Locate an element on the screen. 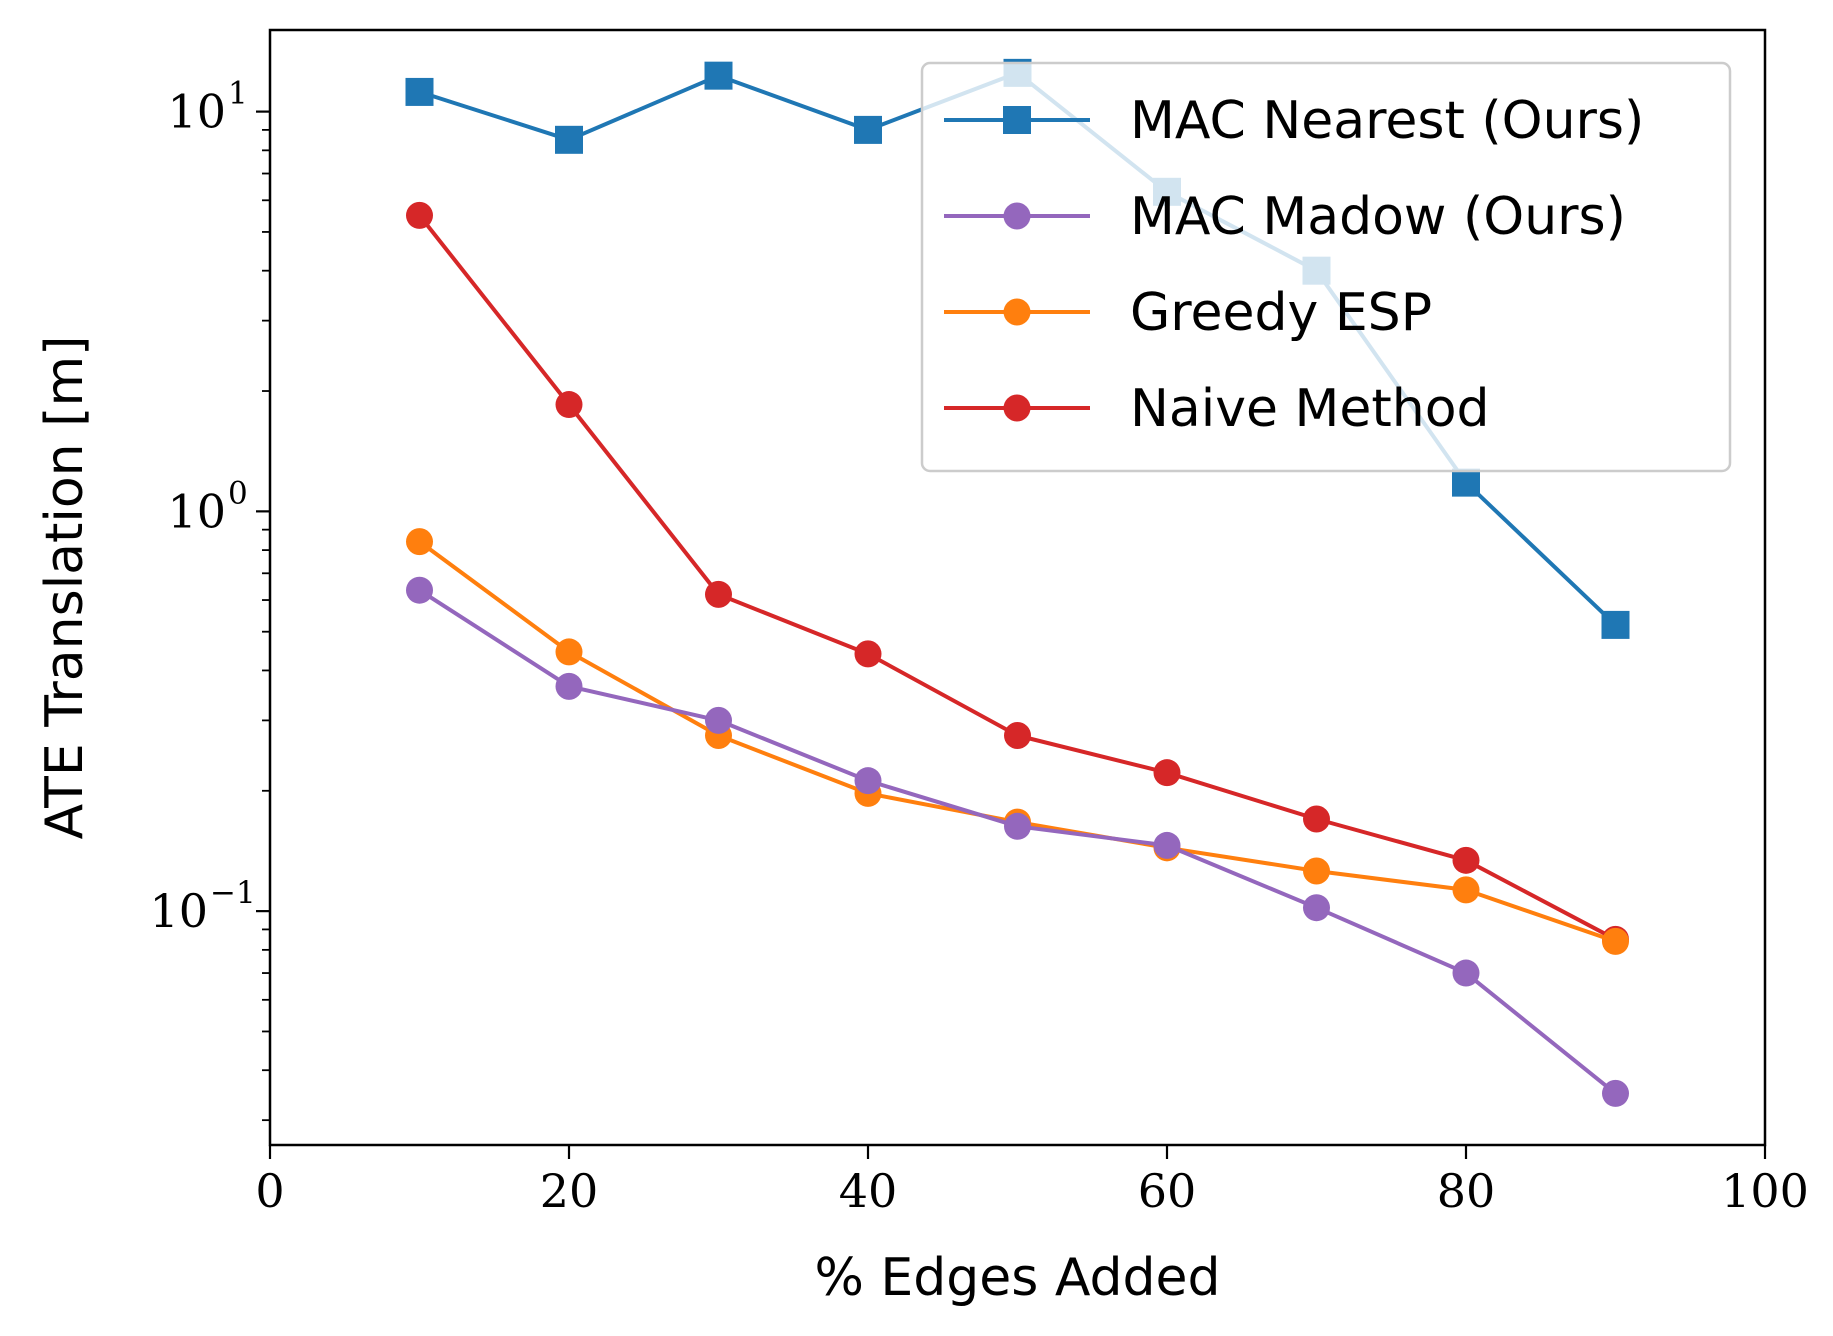 This screenshot has width=1833, height=1336. x-tick-label: 40 is located at coordinates (868, 1191).